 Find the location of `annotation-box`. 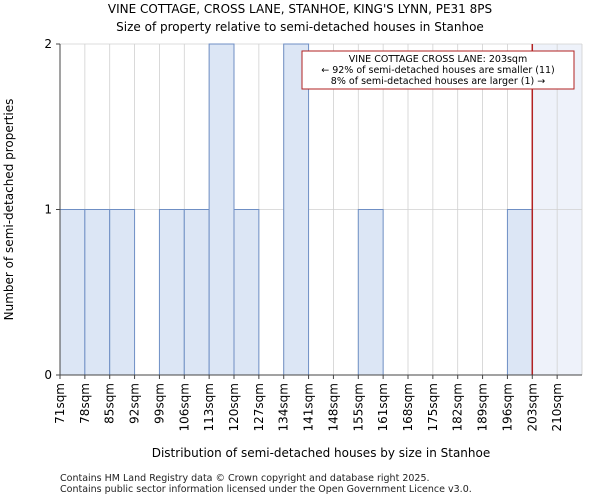

annotation-box is located at coordinates (438, 70).